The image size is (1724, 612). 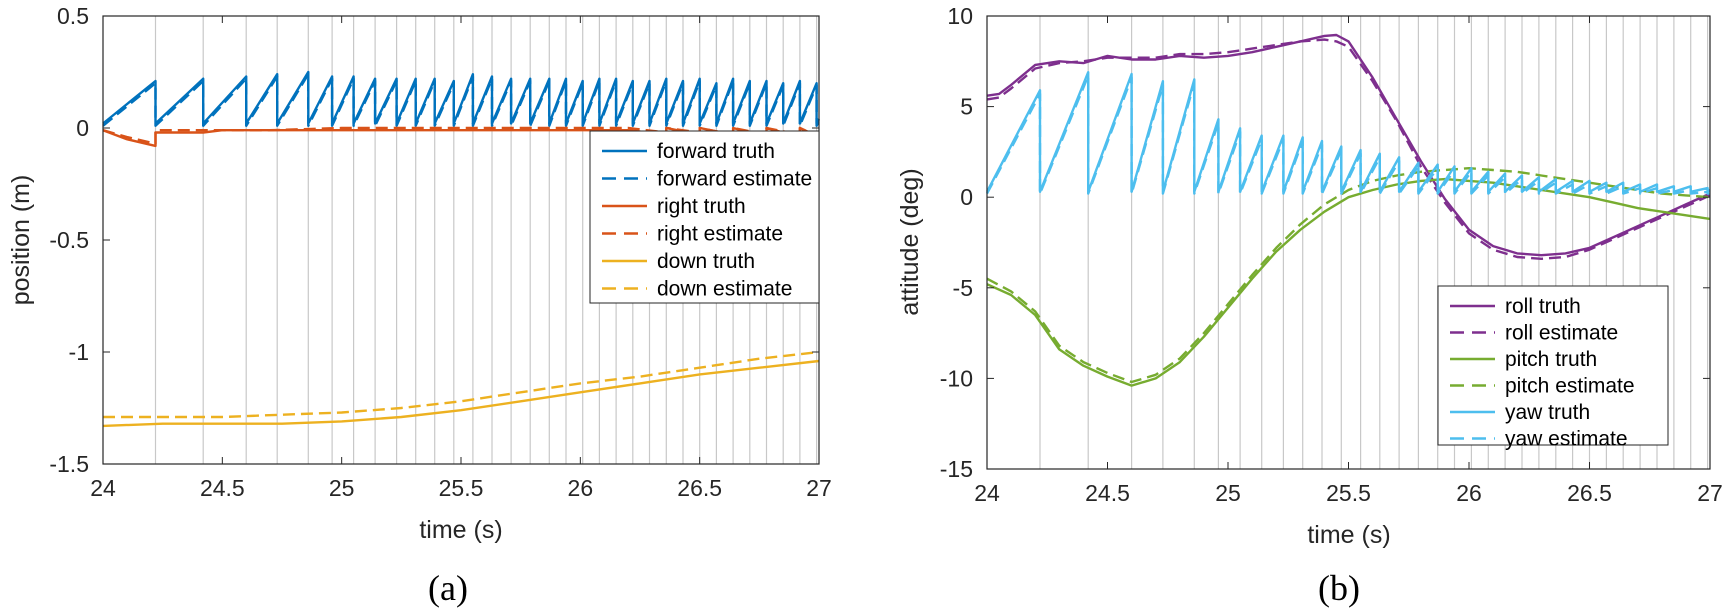 I want to click on series-line-b-yaw-estimate, so click(x=1347, y=134).